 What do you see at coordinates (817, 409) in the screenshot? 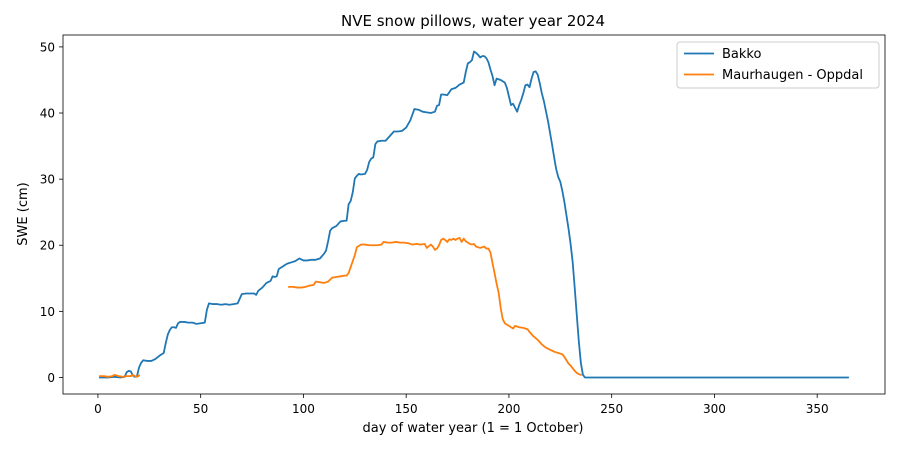
I see `x-tick-label: 350` at bounding box center [817, 409].